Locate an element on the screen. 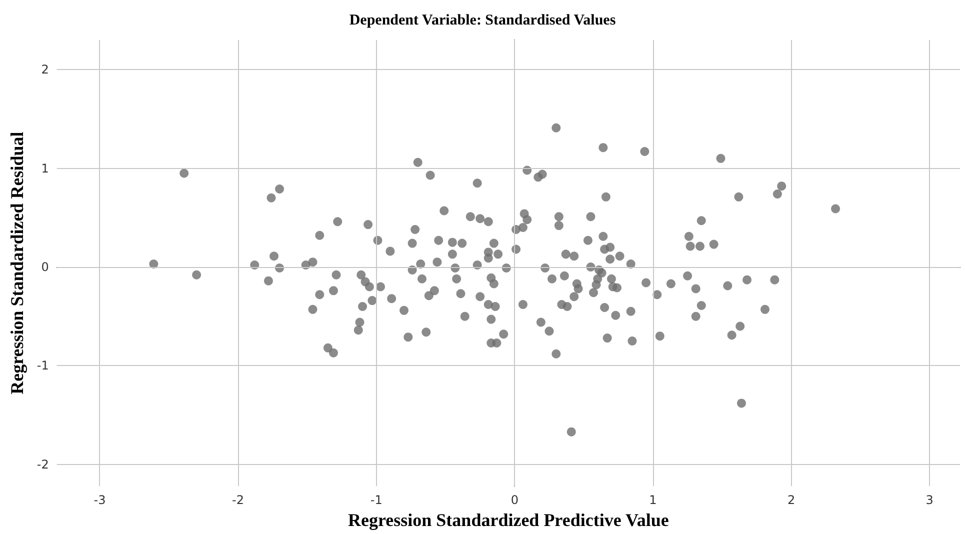 Image resolution: width=965 pixels, height=534 pixels. x-tick-label: -1 is located at coordinates (376, 500).